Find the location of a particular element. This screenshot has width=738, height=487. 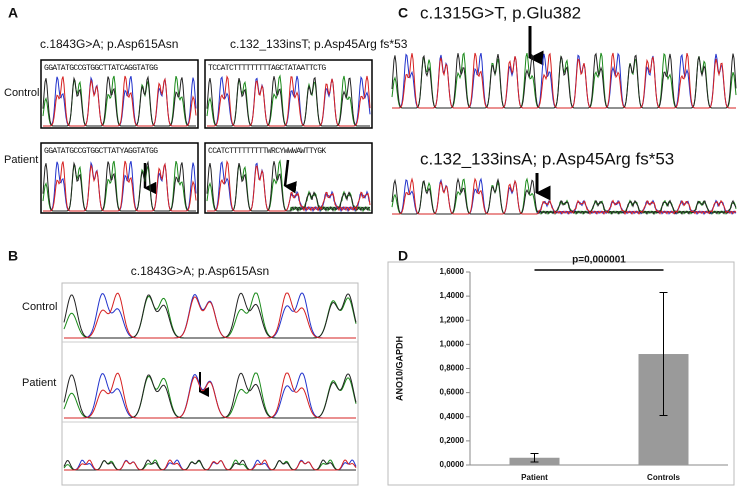

y-tick-label: 0,0000 is located at coordinates (452, 464).